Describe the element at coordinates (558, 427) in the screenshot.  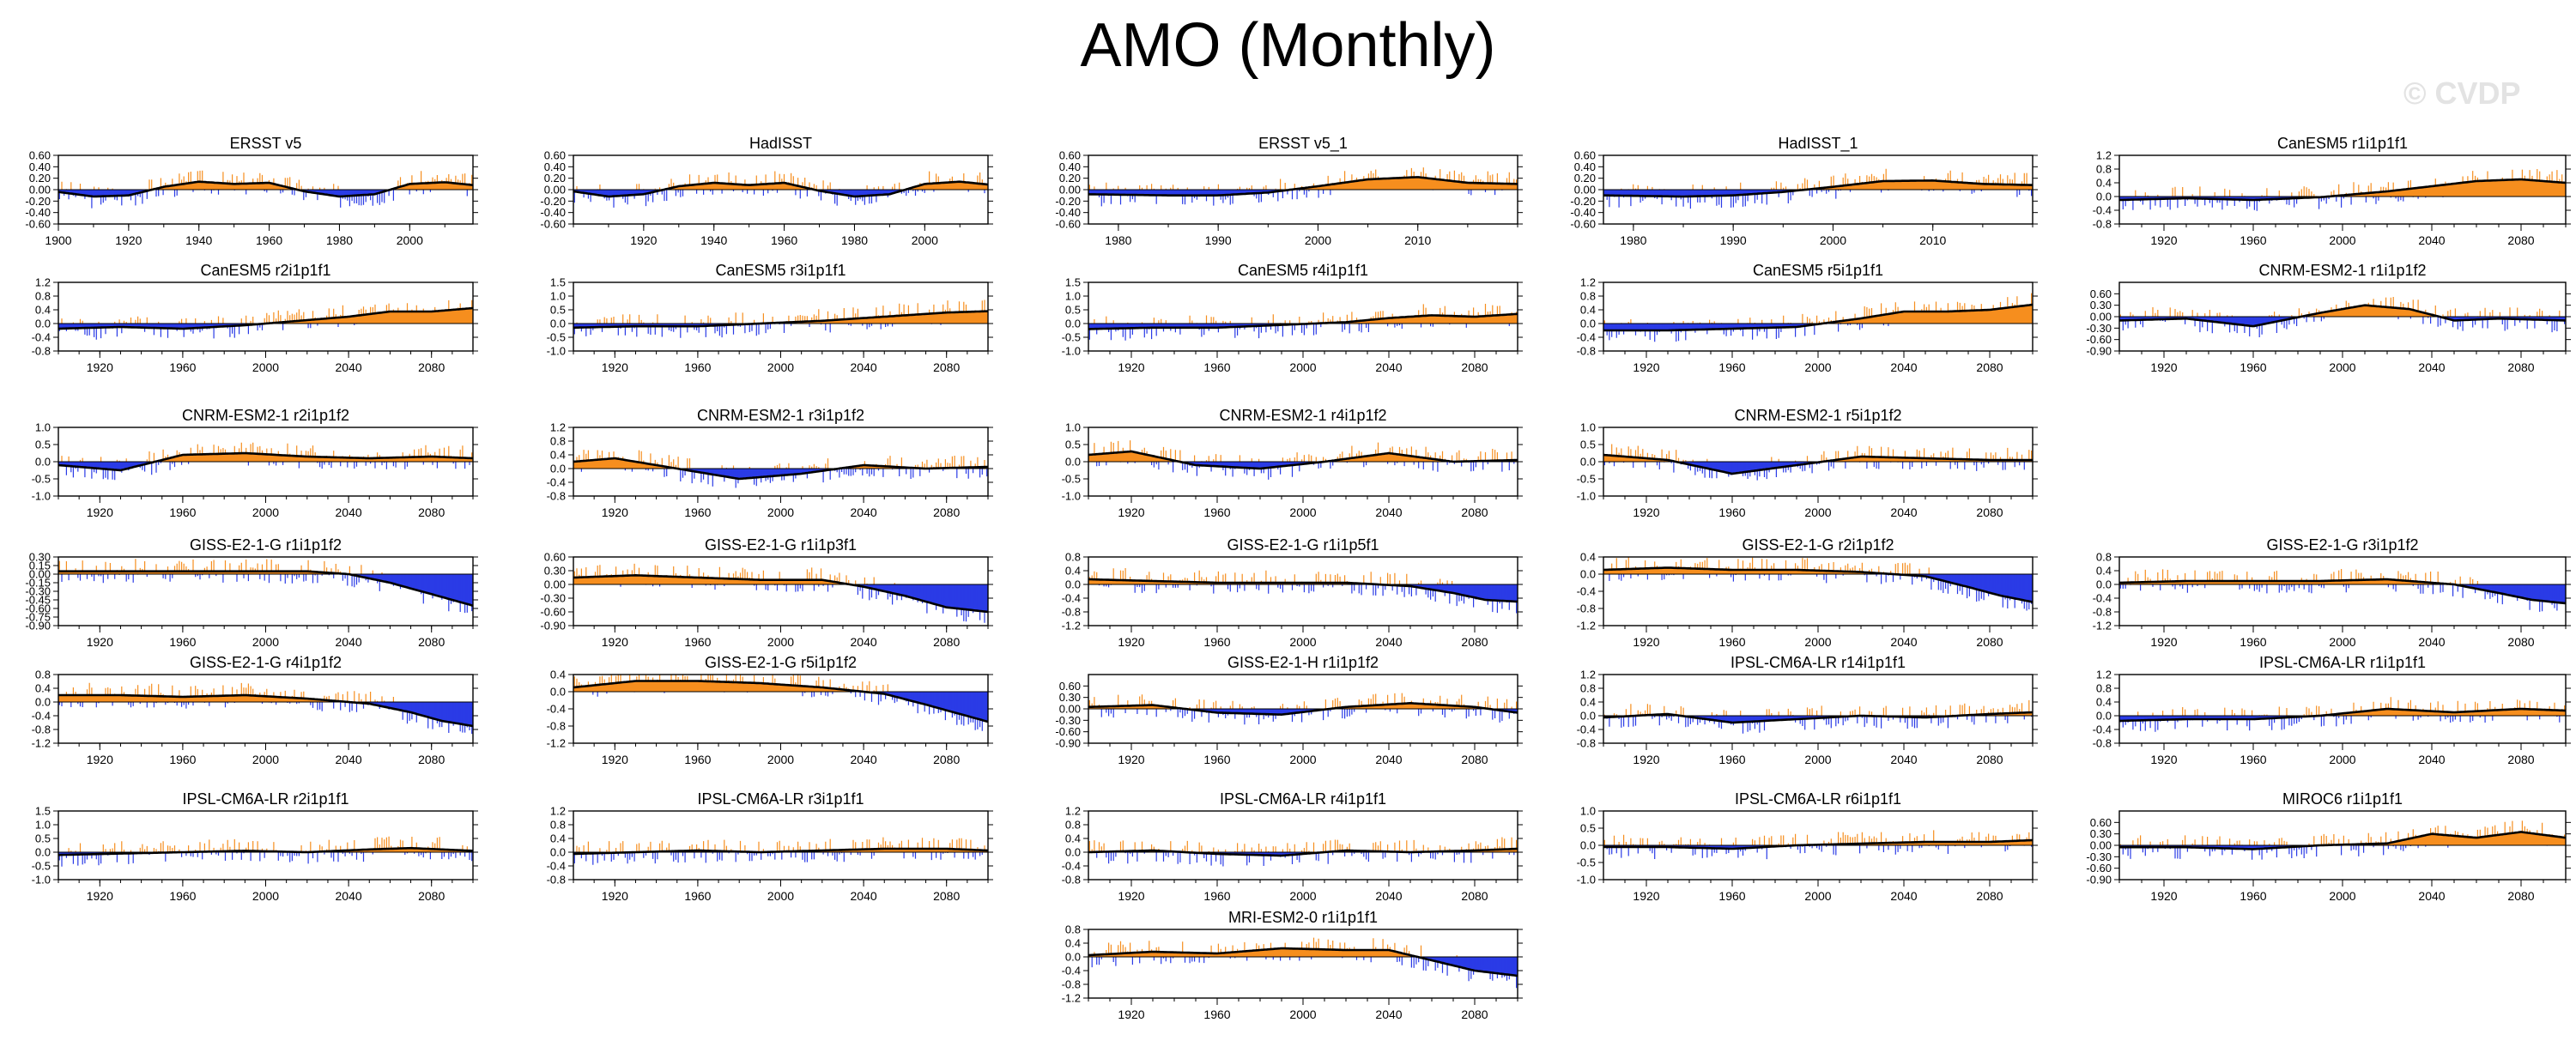
I see `y-tick-label: 1.2` at that location.